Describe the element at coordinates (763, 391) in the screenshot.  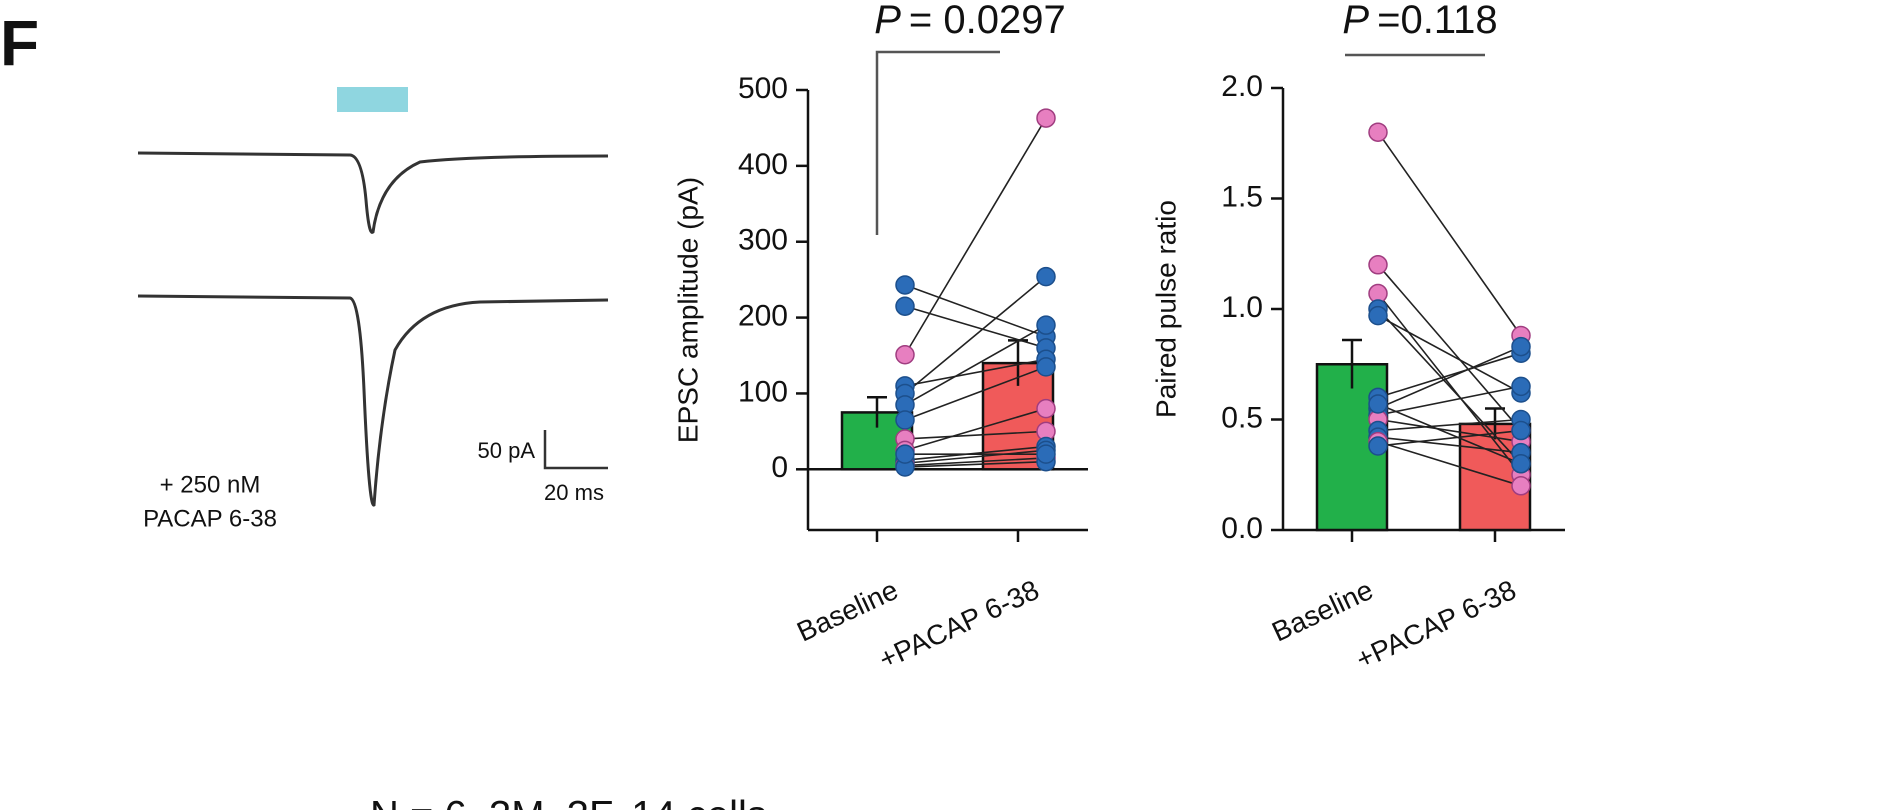
I see `y-tick-label: 100` at that location.